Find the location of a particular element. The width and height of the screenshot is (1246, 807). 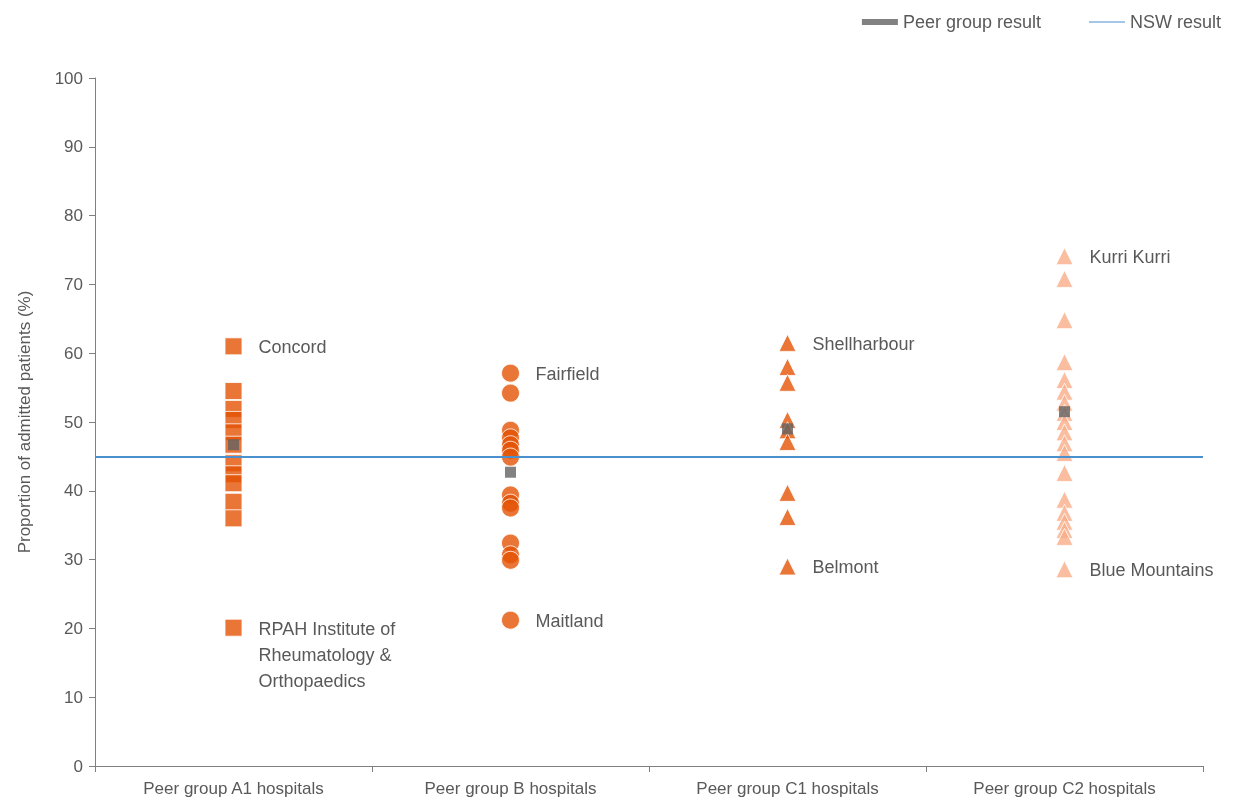

x-tick-label: Peer group B hospitals is located at coordinates (510, 788).